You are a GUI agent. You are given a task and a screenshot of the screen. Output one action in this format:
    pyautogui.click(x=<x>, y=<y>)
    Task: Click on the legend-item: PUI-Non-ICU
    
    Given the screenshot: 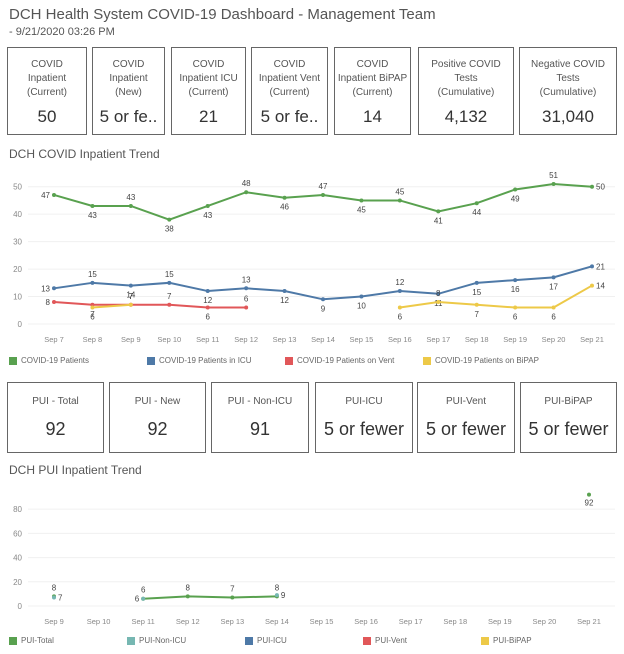 What is the action you would take?
    pyautogui.click(x=186, y=640)
    